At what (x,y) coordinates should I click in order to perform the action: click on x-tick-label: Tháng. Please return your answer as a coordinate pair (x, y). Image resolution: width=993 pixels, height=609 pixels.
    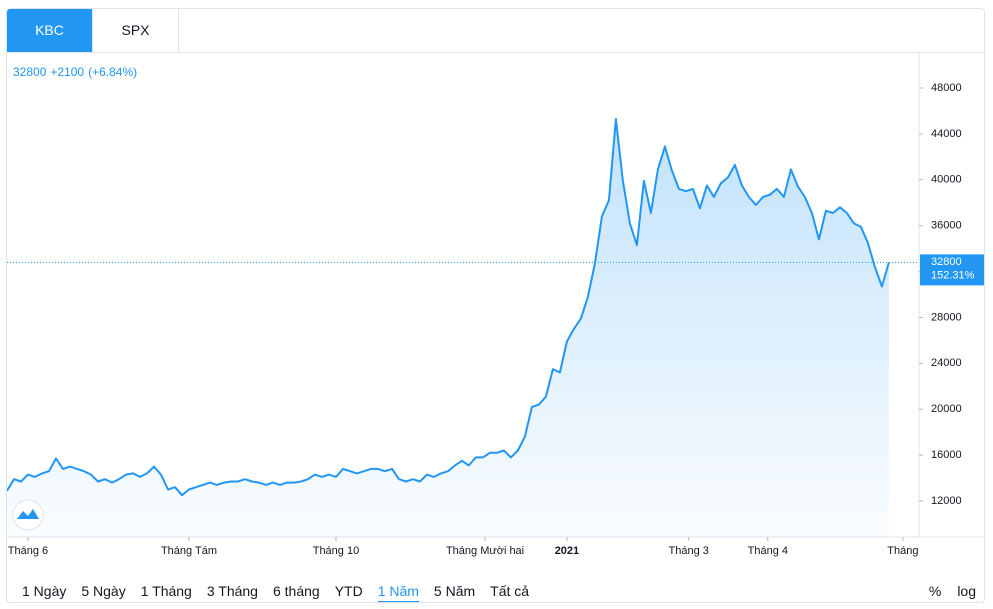
    Looking at the image, I should click on (902, 551).